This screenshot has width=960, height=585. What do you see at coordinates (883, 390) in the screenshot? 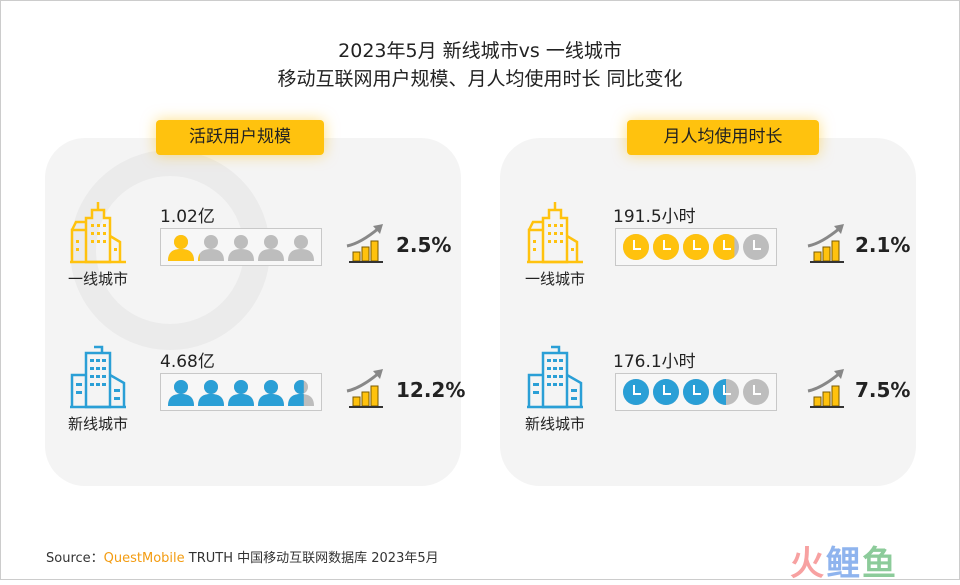
I see `growth-percent: 7.5%` at bounding box center [883, 390].